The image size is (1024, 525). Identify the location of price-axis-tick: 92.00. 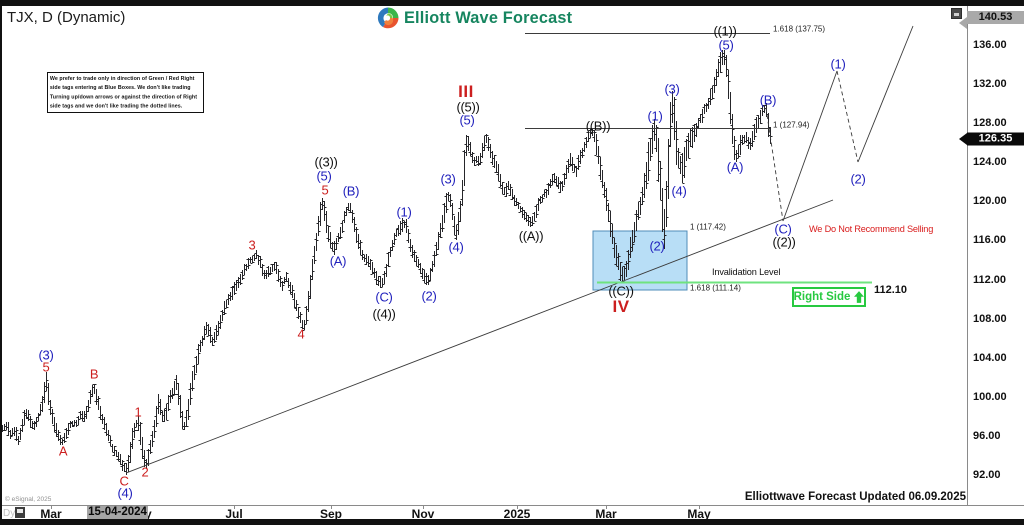
(987, 474).